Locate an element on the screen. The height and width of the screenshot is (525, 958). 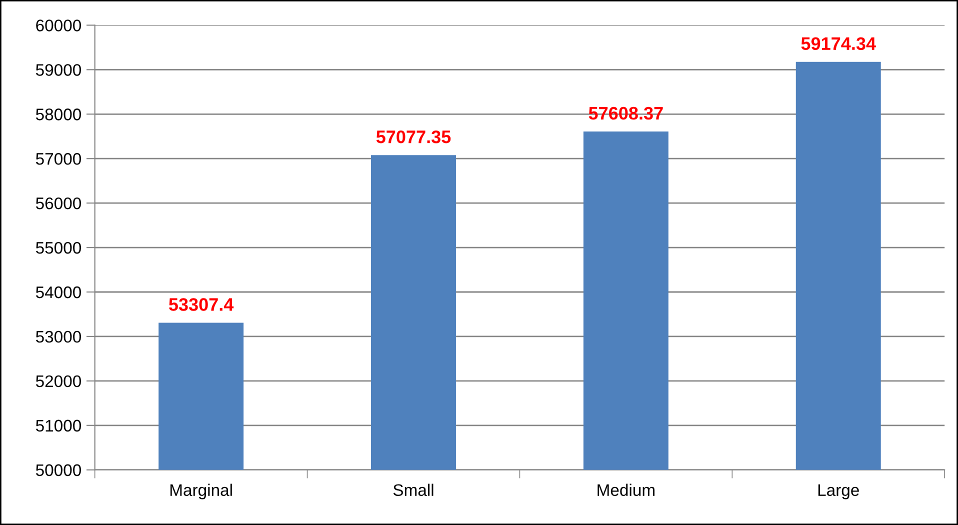
y-tick-label: 56000 is located at coordinates (58, 203).